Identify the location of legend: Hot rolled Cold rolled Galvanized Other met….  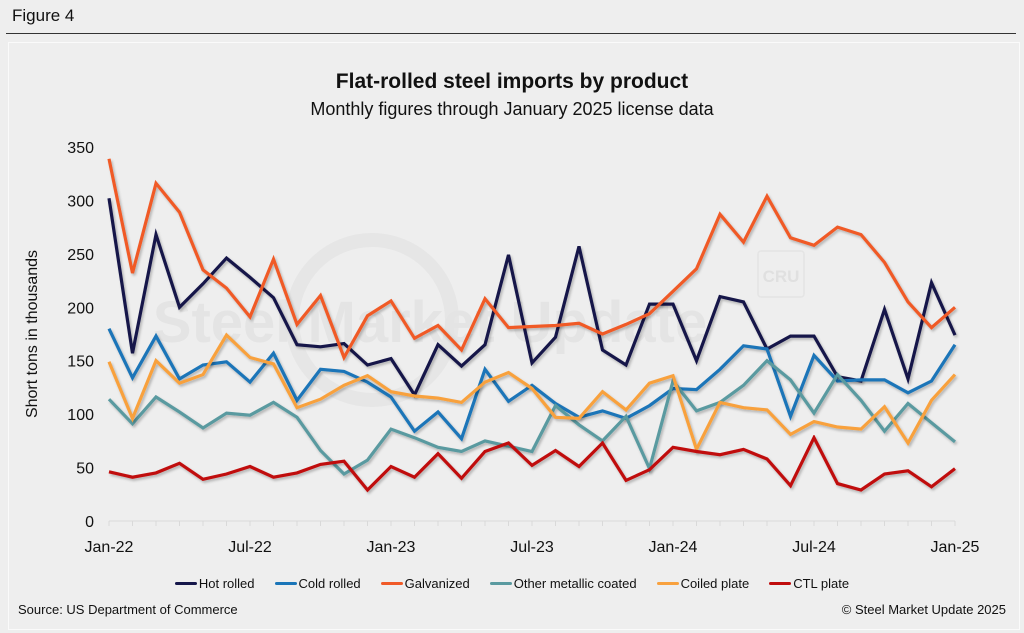
(512, 583).